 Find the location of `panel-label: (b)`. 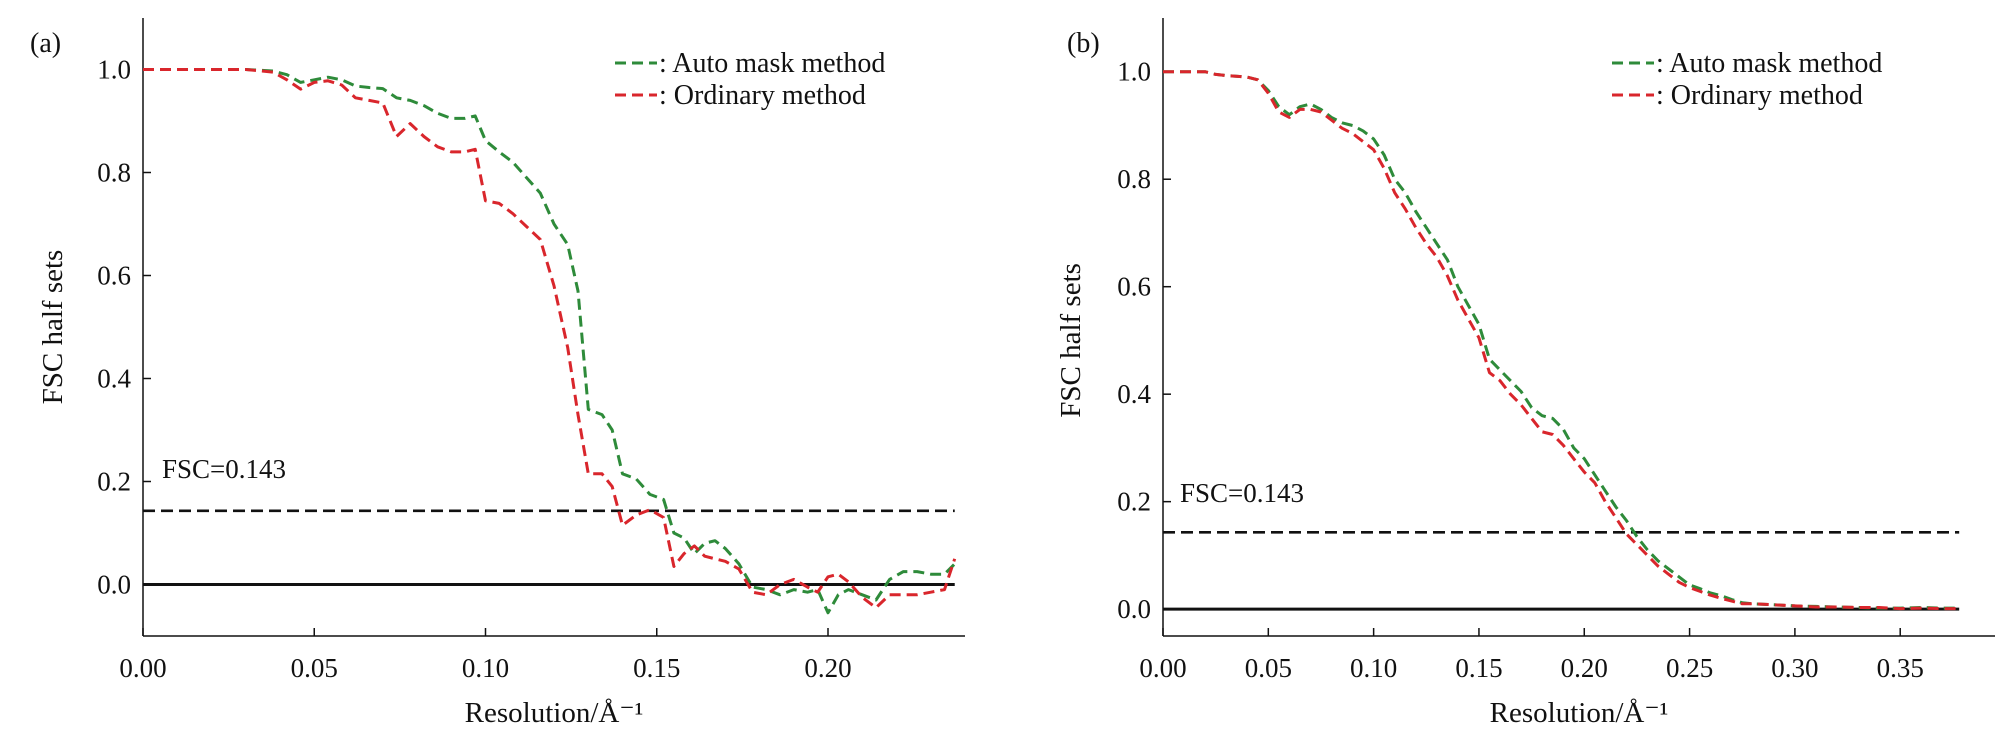

panel-label: (b) is located at coordinates (1083, 43).